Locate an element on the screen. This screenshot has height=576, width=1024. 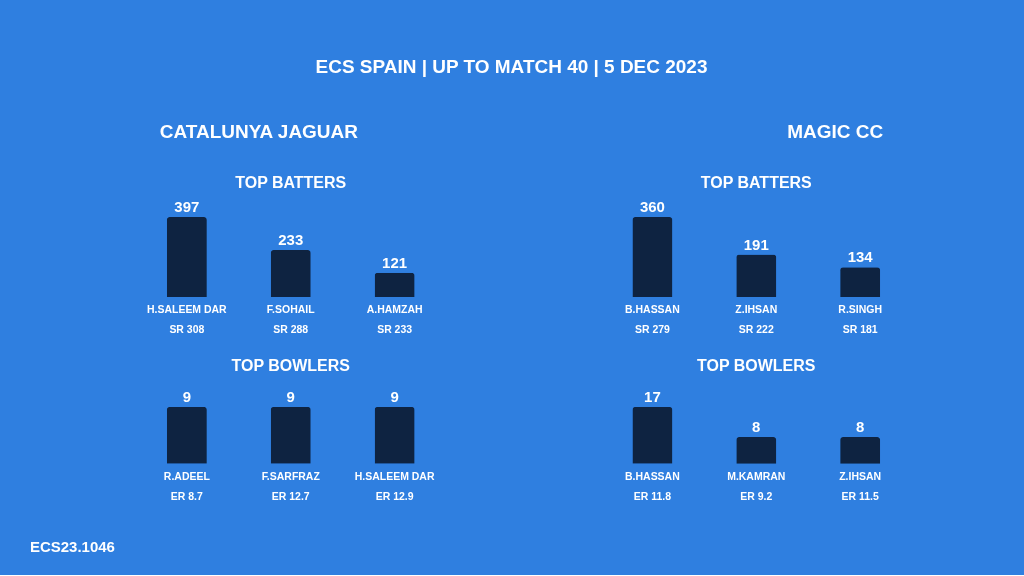
data-label: 397 is located at coordinates (187, 207).